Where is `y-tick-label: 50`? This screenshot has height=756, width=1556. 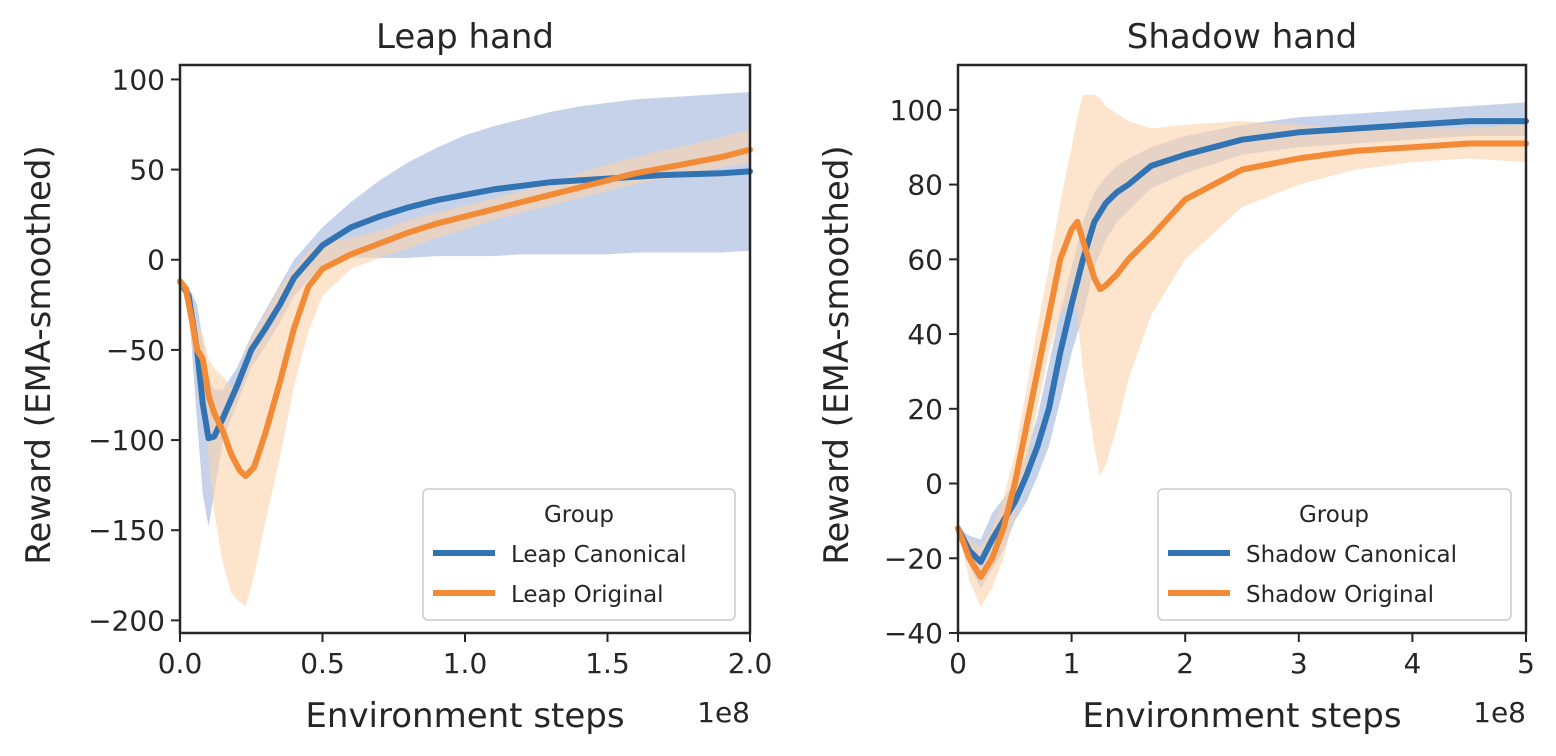
y-tick-label: 50 is located at coordinates (147, 170).